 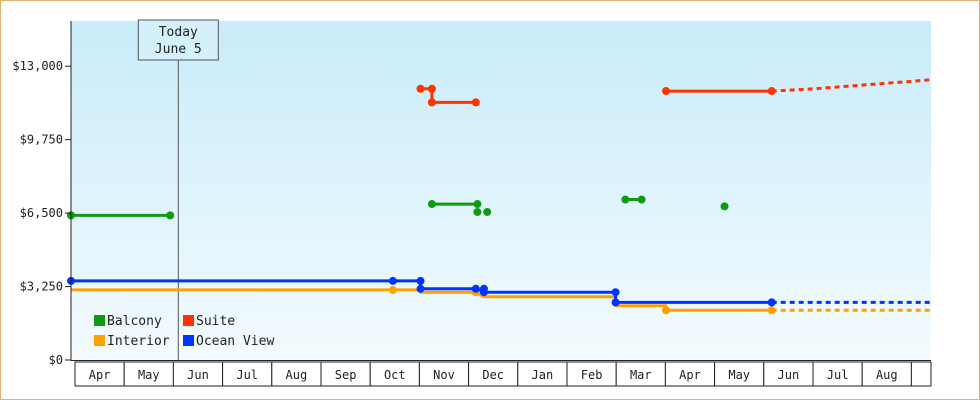 I want to click on legend-swatch-interior, so click(x=99, y=340).